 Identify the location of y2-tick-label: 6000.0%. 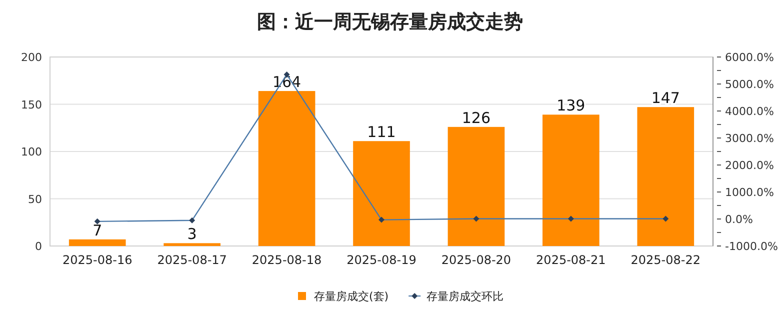
(749, 57).